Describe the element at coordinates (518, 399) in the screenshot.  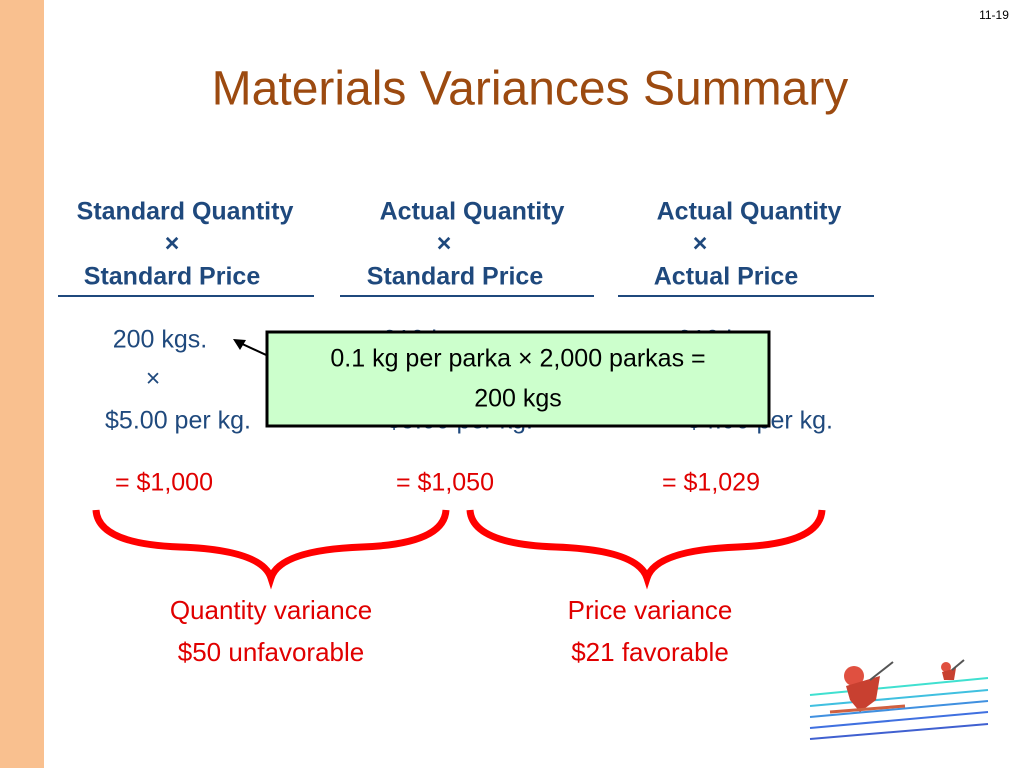
I see `callout-text: 200 kgs` at that location.